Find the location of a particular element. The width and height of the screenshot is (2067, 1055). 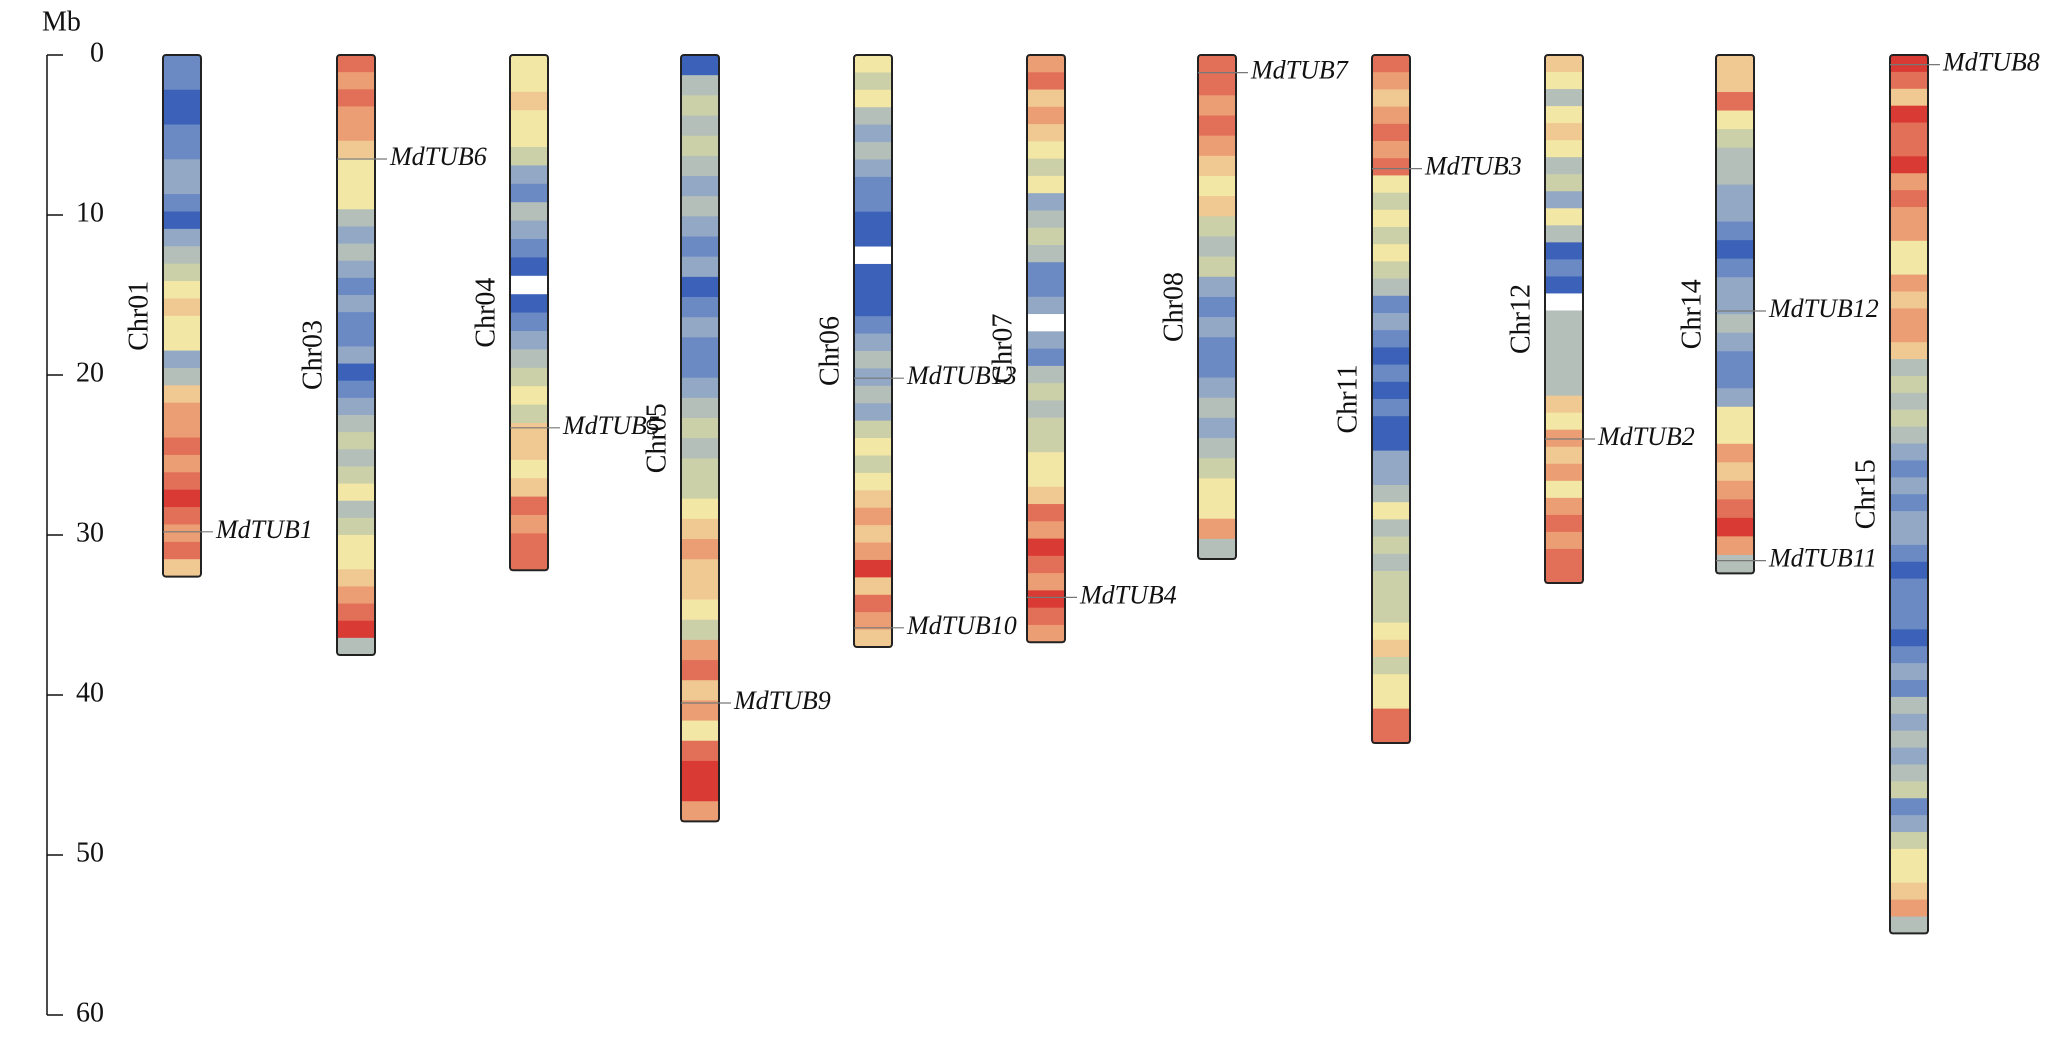

chromosome-label: Chr11 is located at coordinates (1347, 399).